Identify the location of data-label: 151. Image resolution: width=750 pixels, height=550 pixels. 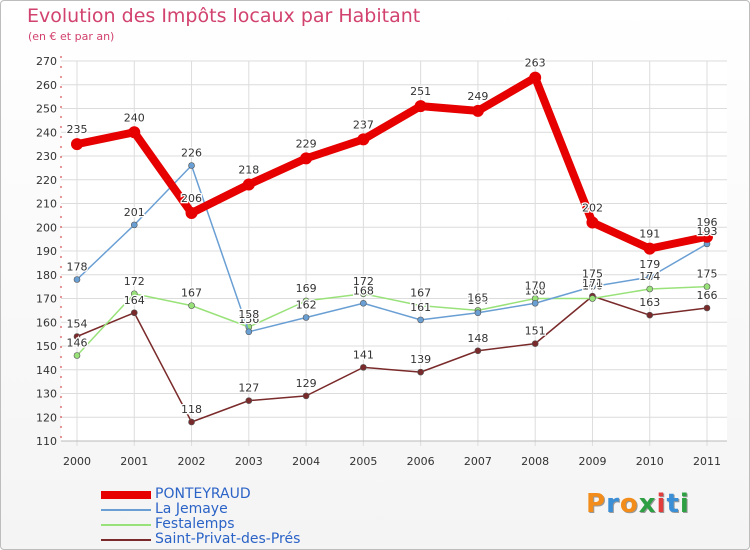
(535, 331).